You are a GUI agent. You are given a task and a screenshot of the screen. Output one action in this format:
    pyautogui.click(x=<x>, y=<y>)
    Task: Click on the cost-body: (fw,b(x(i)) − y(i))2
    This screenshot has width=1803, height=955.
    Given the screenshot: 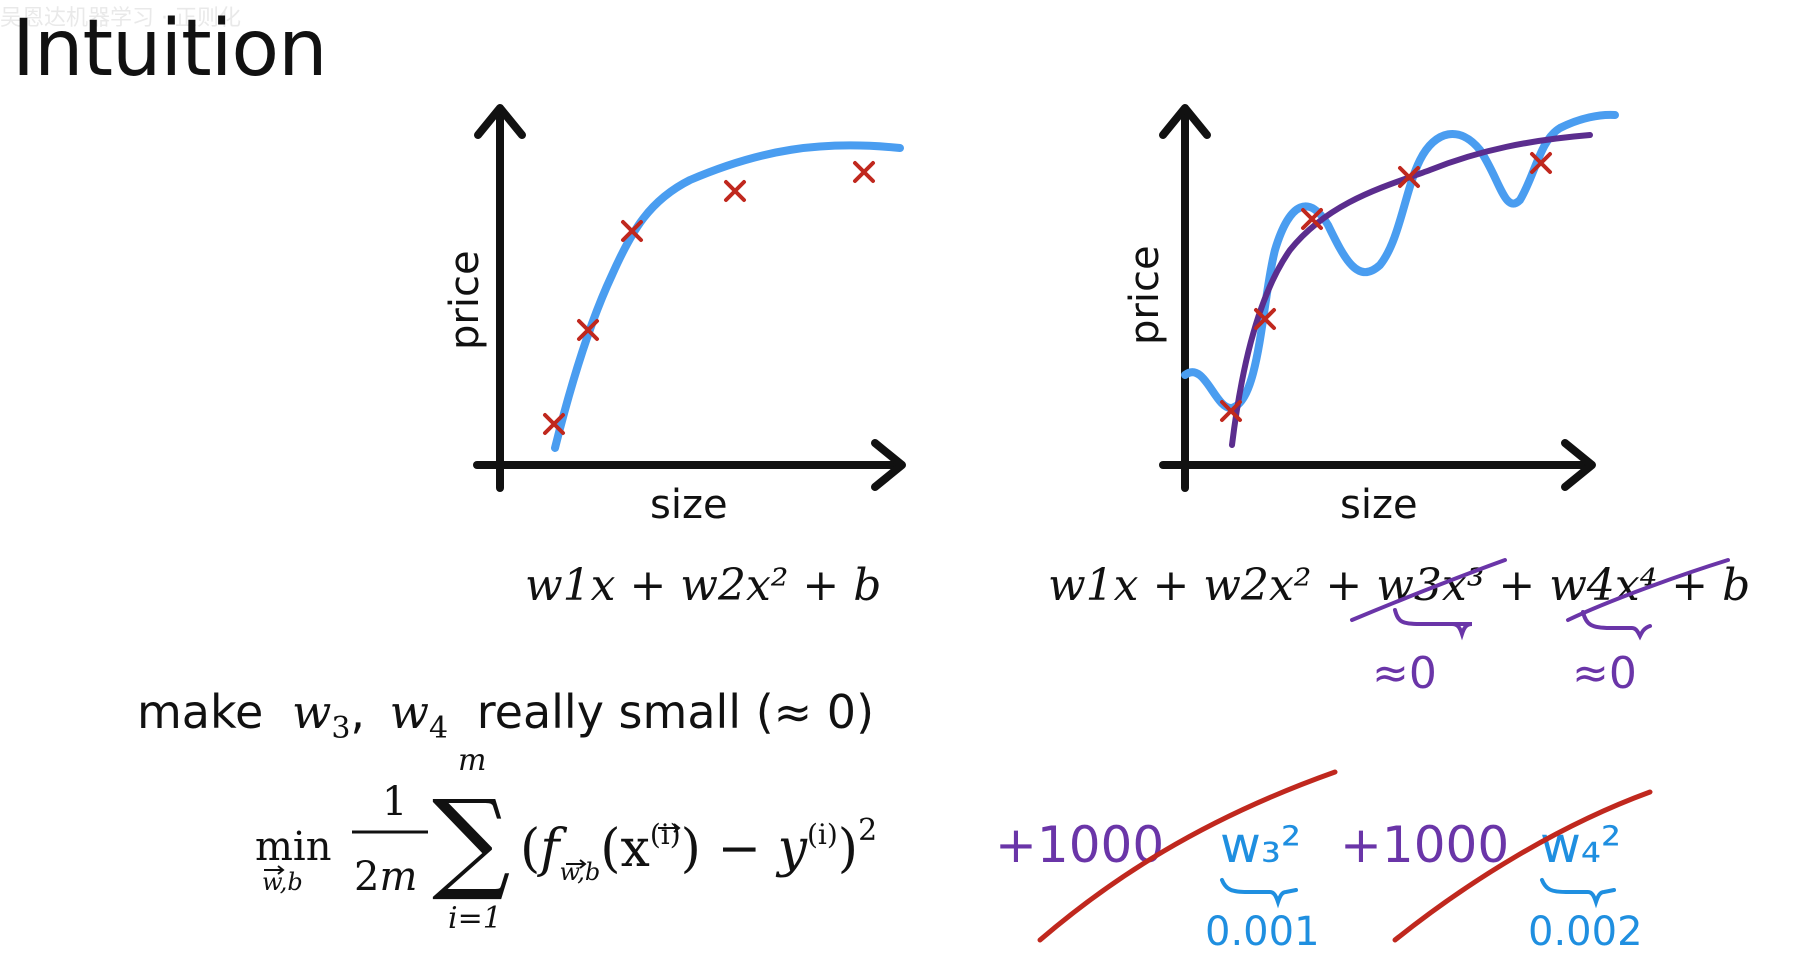 What is the action you would take?
    pyautogui.click(x=698, y=849)
    